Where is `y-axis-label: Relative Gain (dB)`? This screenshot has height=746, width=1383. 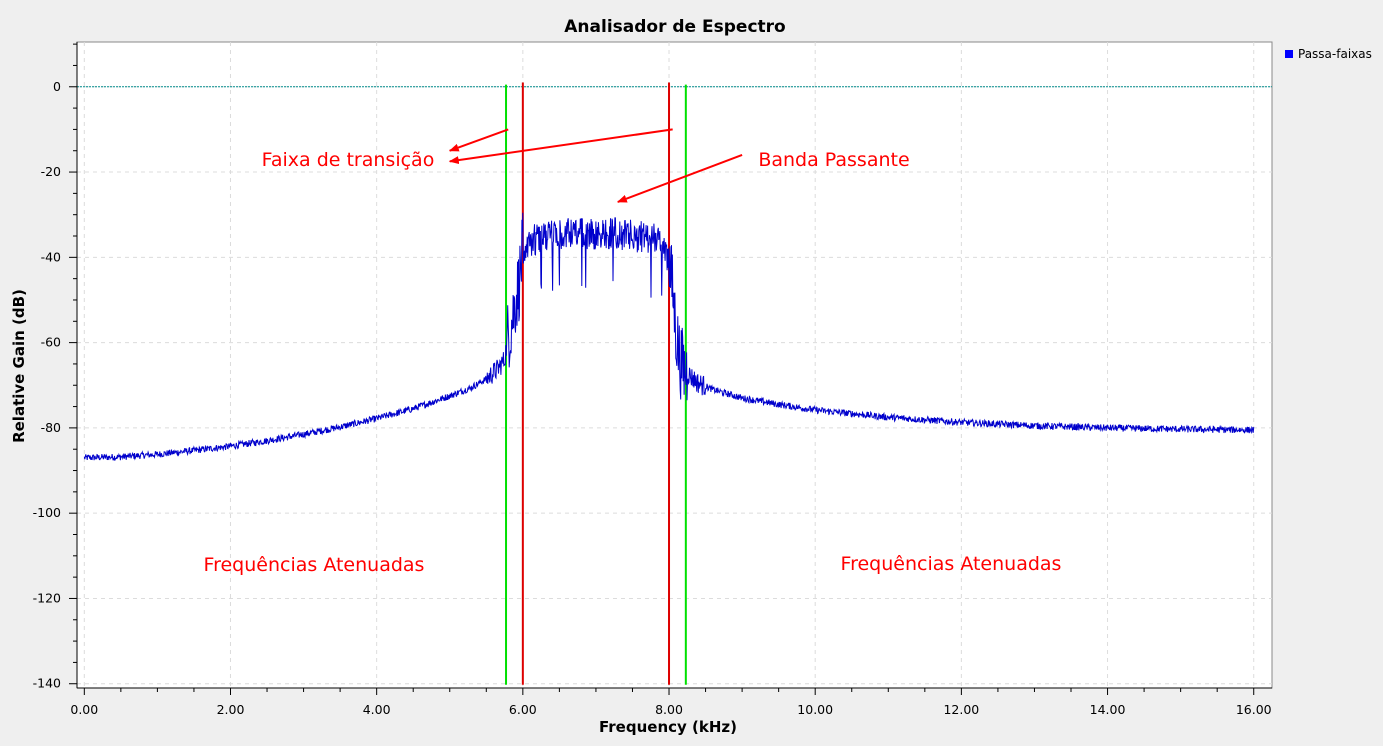 y-axis-label: Relative Gain (dB) is located at coordinates (19, 366).